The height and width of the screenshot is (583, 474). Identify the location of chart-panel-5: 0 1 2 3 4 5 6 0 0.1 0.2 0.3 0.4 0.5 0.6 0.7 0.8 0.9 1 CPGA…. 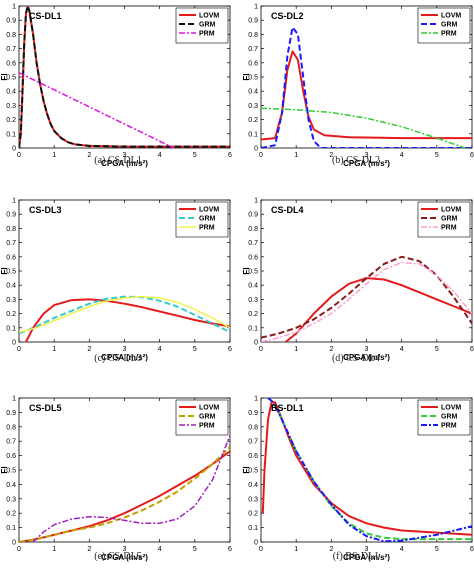
(116, 479).